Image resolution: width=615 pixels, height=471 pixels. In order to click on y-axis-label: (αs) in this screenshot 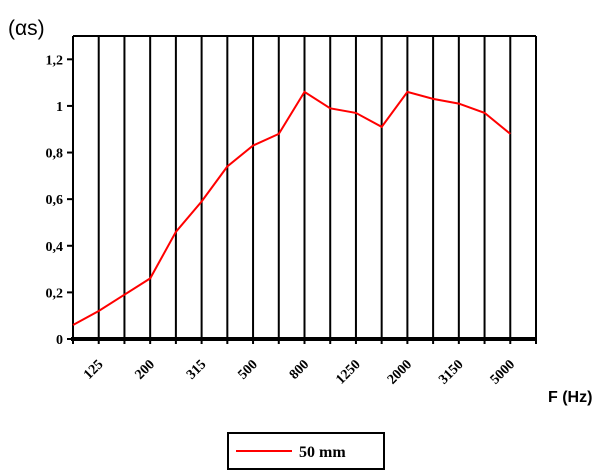, I will do `click(26, 28)`.